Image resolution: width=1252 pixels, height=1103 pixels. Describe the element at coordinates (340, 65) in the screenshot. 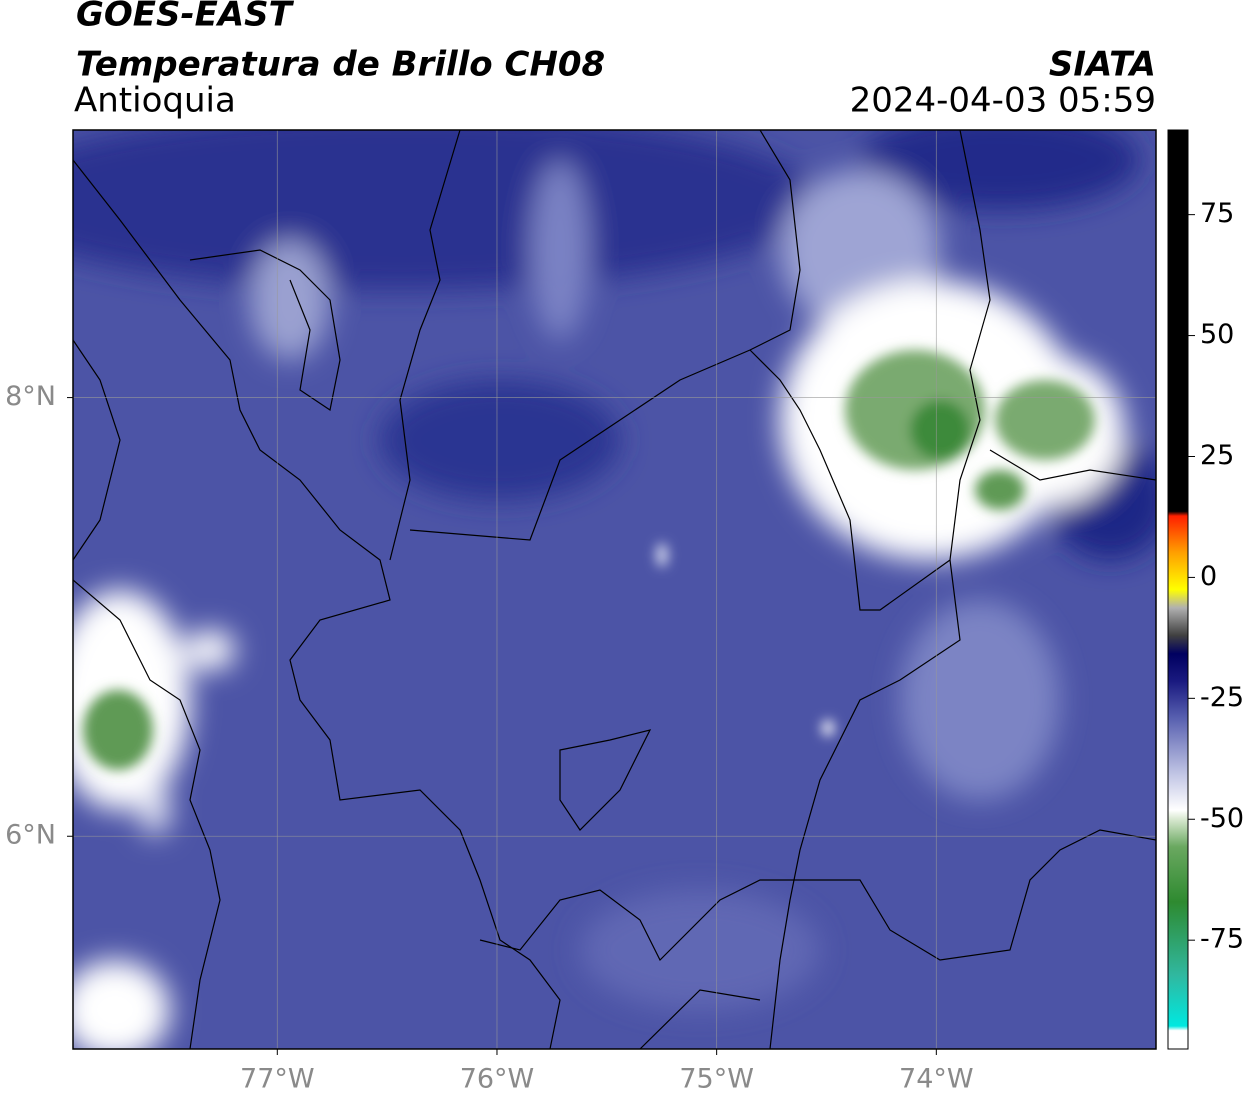

I see `subtitle: Temperatura de Brillo CH08` at that location.